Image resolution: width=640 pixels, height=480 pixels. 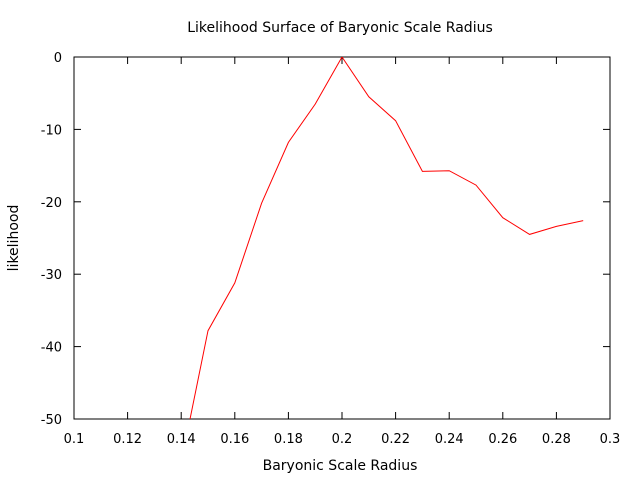 What do you see at coordinates (340, 466) in the screenshot?
I see `x-axis-label: Baryonic Scale Radius` at bounding box center [340, 466].